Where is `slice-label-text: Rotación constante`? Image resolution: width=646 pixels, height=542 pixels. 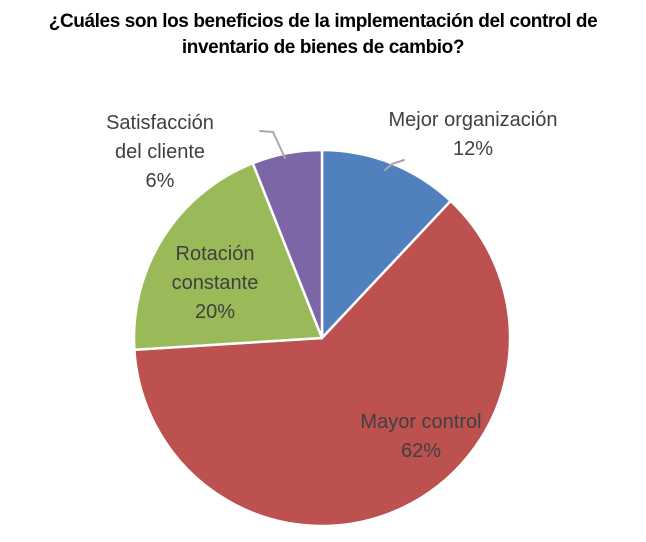 slice-label-text: Rotación constante is located at coordinates (215, 268).